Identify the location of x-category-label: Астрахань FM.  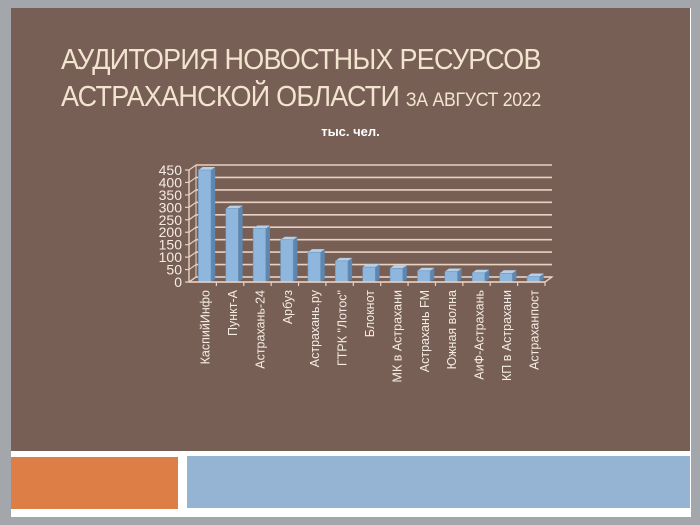
(425, 331).